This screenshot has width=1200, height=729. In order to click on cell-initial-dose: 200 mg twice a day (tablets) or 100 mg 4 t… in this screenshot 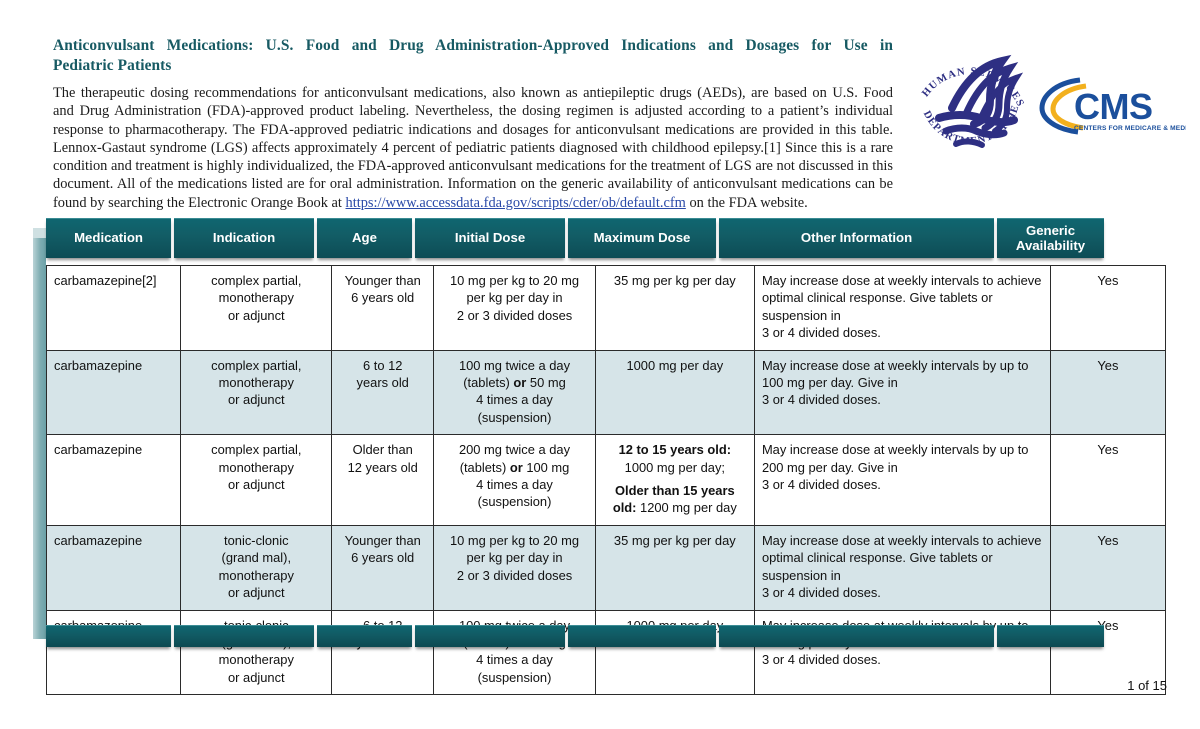, I will do `click(514, 480)`.